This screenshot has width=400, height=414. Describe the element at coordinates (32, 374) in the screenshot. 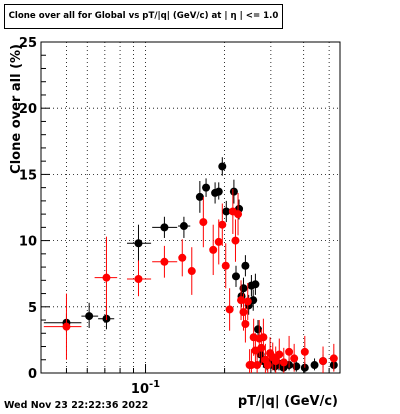

I see `y-tick-label: 0` at that location.